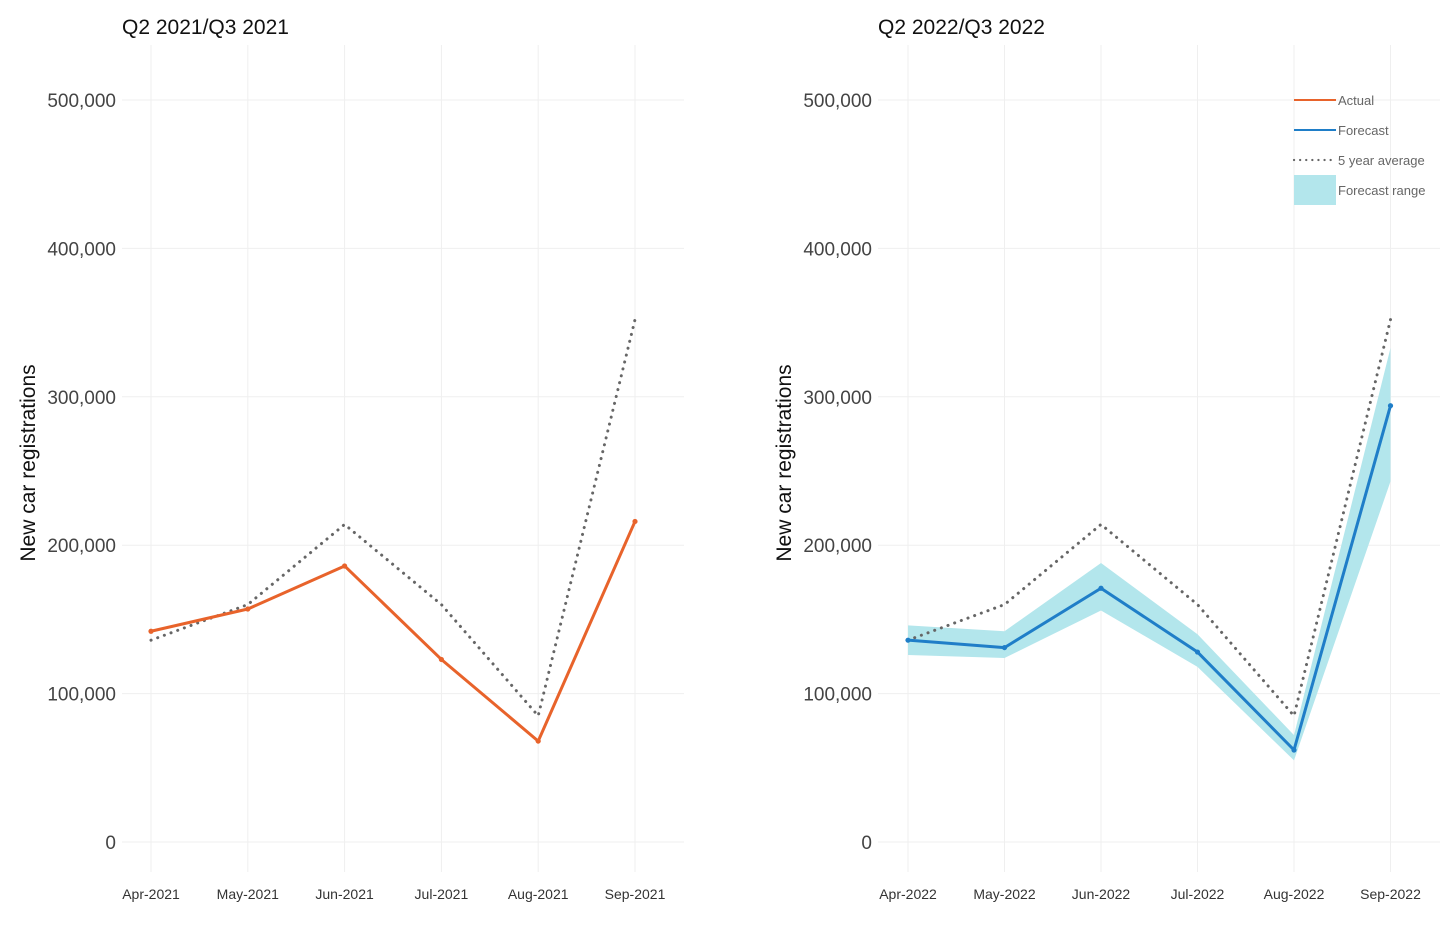 This screenshot has height=946, width=1440. Describe the element at coordinates (344, 894) in the screenshot. I see `x-tick-label: Jun-2021` at that location.